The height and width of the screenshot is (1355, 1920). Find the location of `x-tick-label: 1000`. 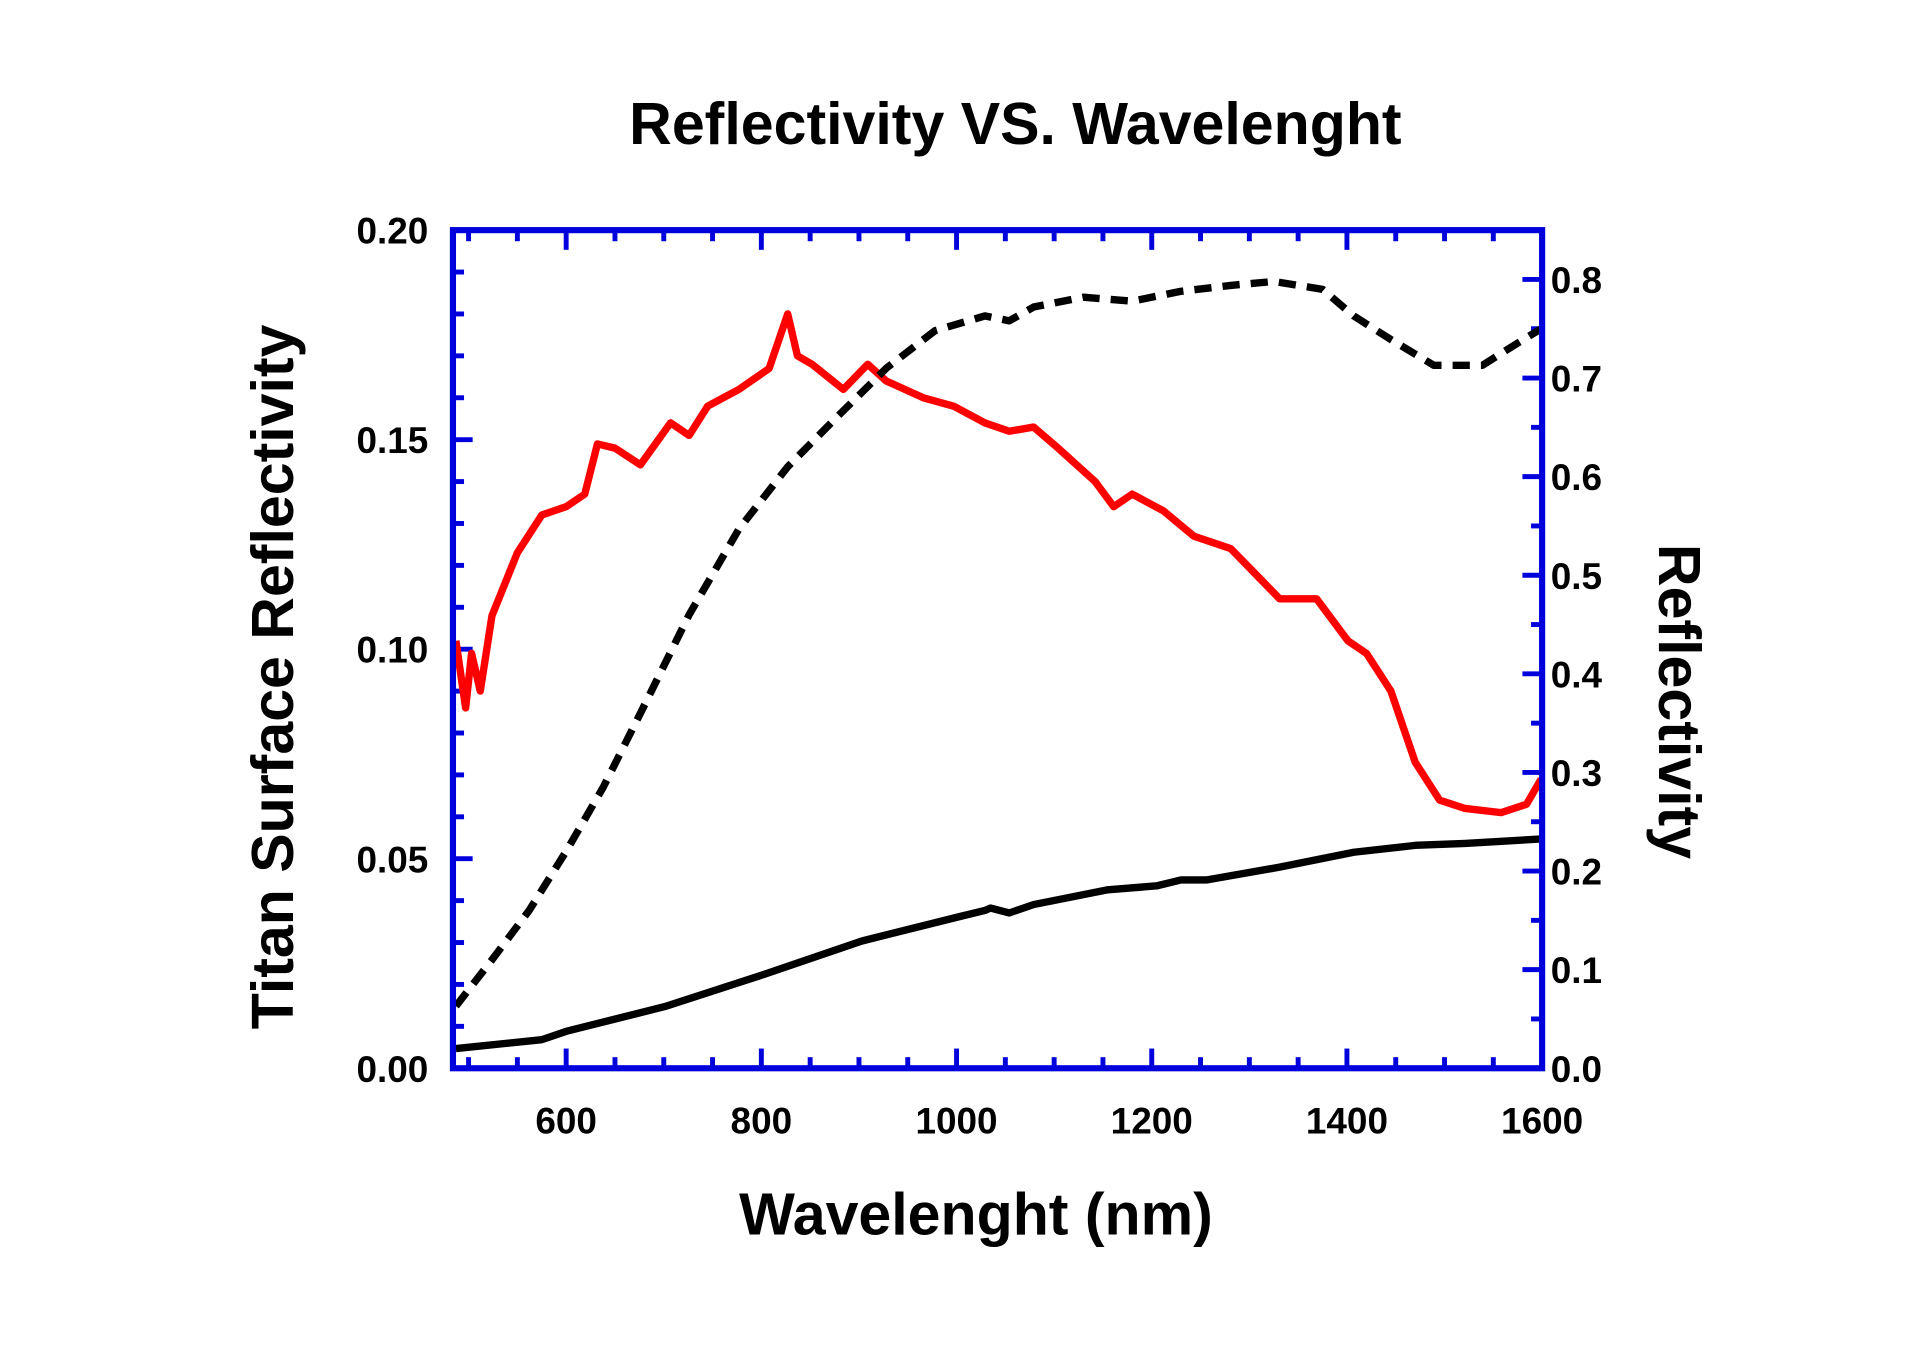

x-tick-label: 1000 is located at coordinates (956, 1120).